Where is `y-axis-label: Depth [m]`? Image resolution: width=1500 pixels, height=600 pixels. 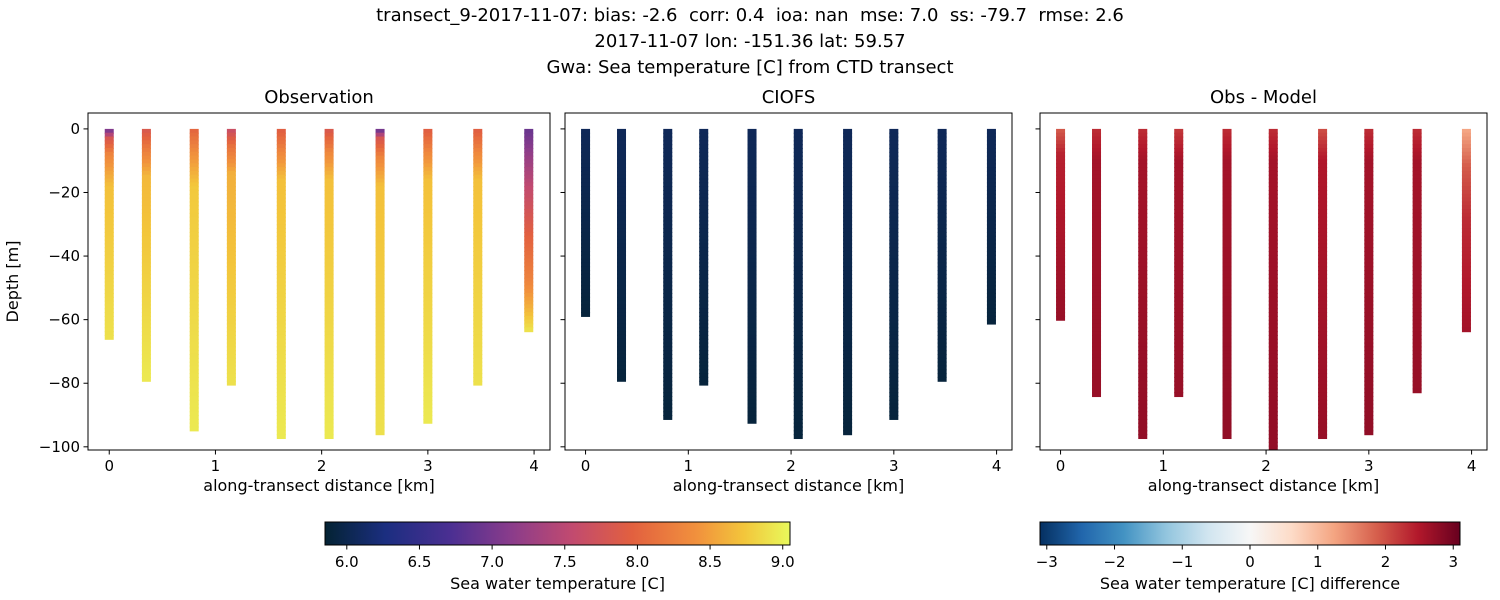
y-axis-label: Depth [m] is located at coordinates (12, 282).